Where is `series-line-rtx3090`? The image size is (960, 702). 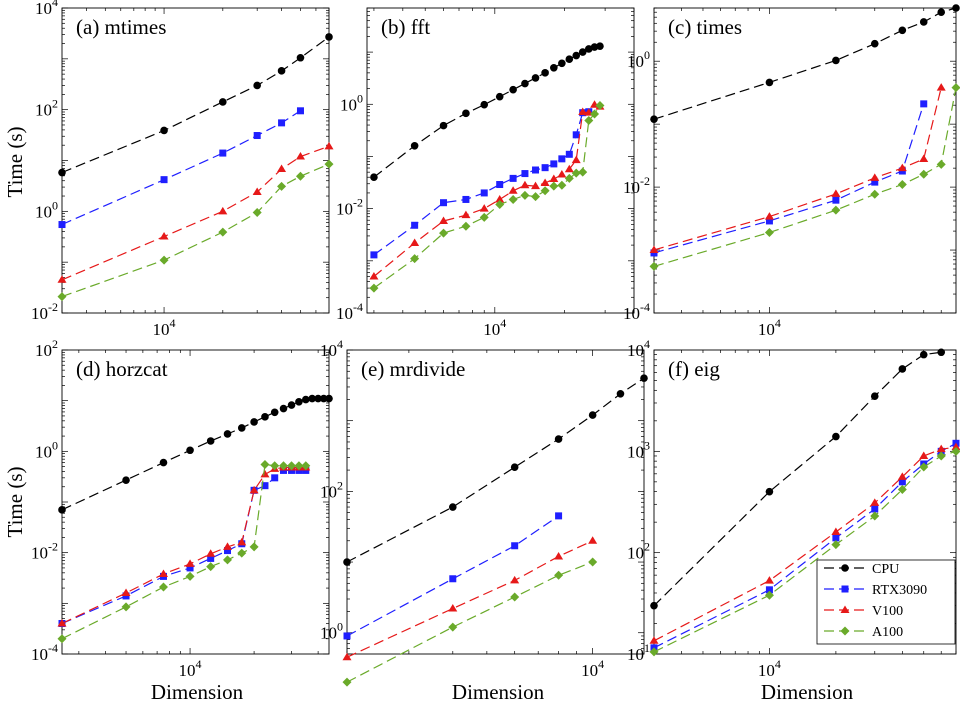 series-line-rtx3090 is located at coordinates (789, 178).